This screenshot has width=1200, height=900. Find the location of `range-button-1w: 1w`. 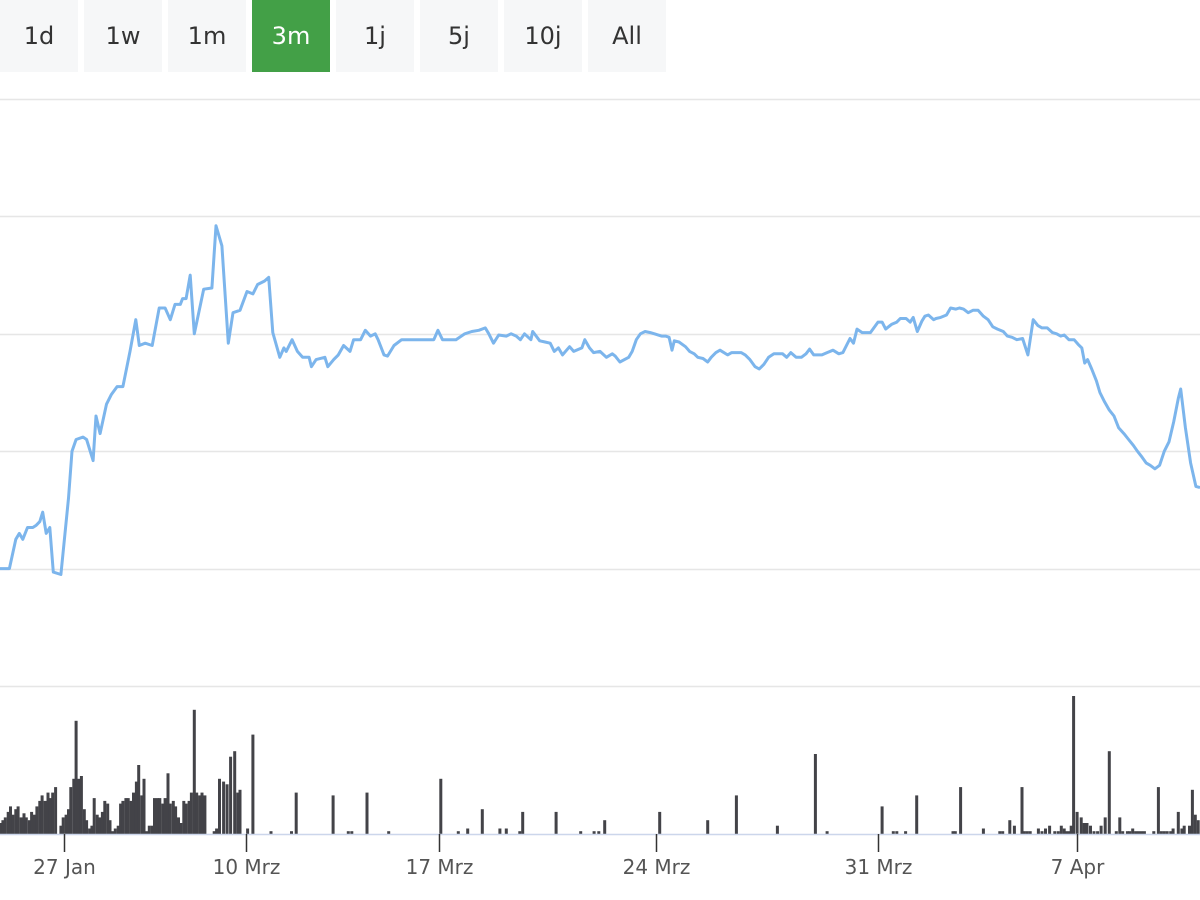

range-button-1w: 1w is located at coordinates (123, 36).